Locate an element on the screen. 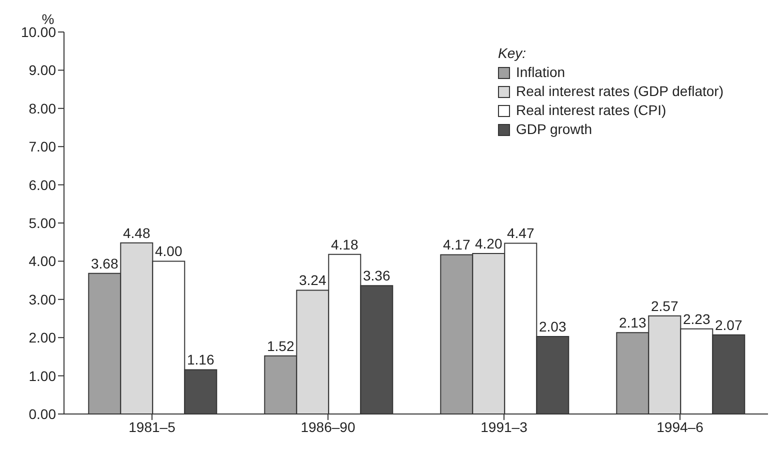 This screenshot has height=450, width=784. y-tick-label: 4.00 is located at coordinates (42, 261).